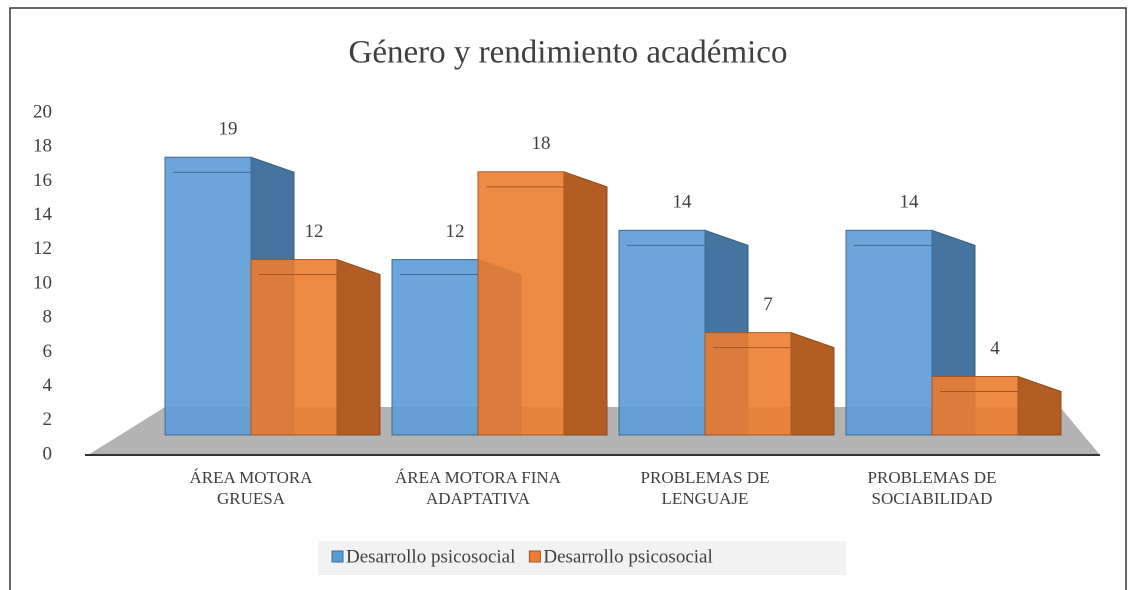 Image resolution: width=1137 pixels, height=590 pixels. I want to click on y-tick-label: 12, so click(42, 248).